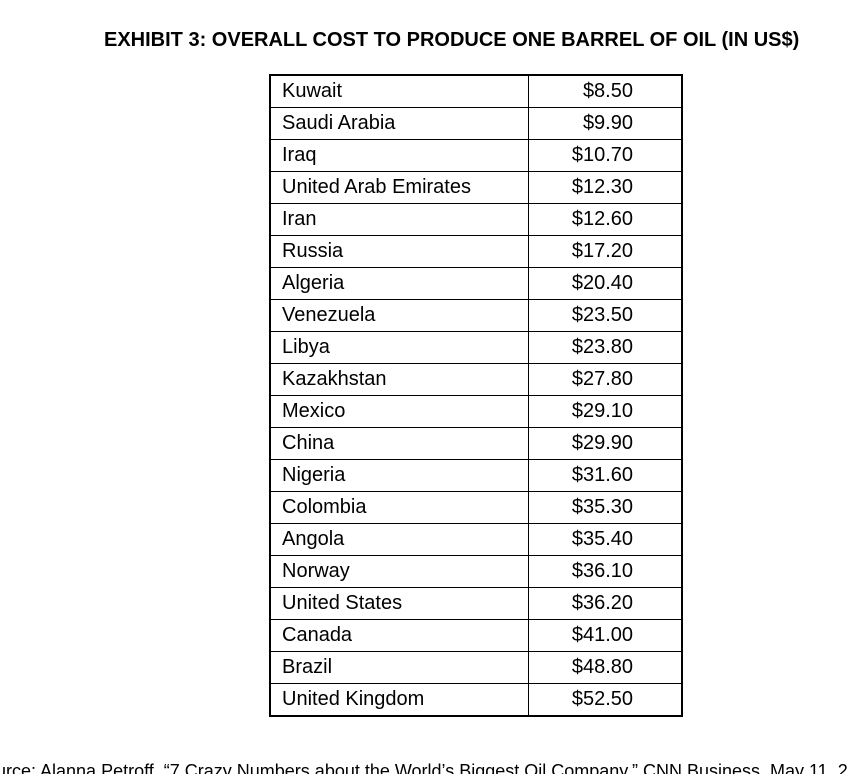 The width and height of the screenshot is (854, 774). Describe the element at coordinates (399, 571) in the screenshot. I see `country-cell: Norway` at that location.